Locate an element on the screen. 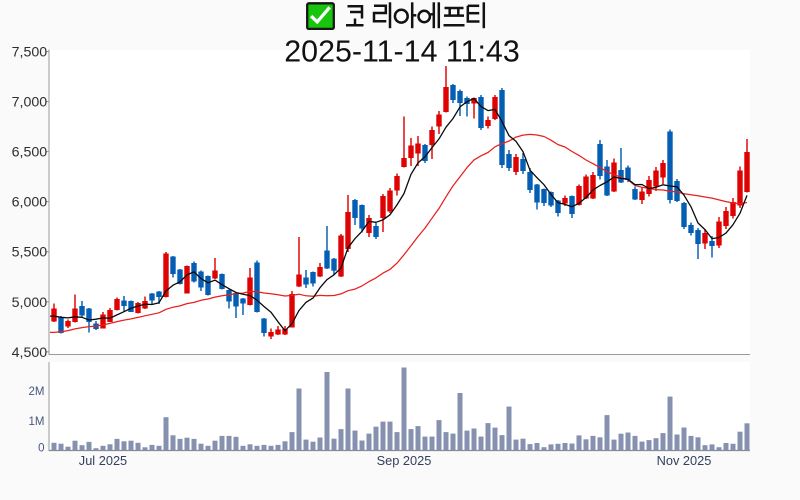  svg-text: Jul 2025 is located at coordinates (103, 460).